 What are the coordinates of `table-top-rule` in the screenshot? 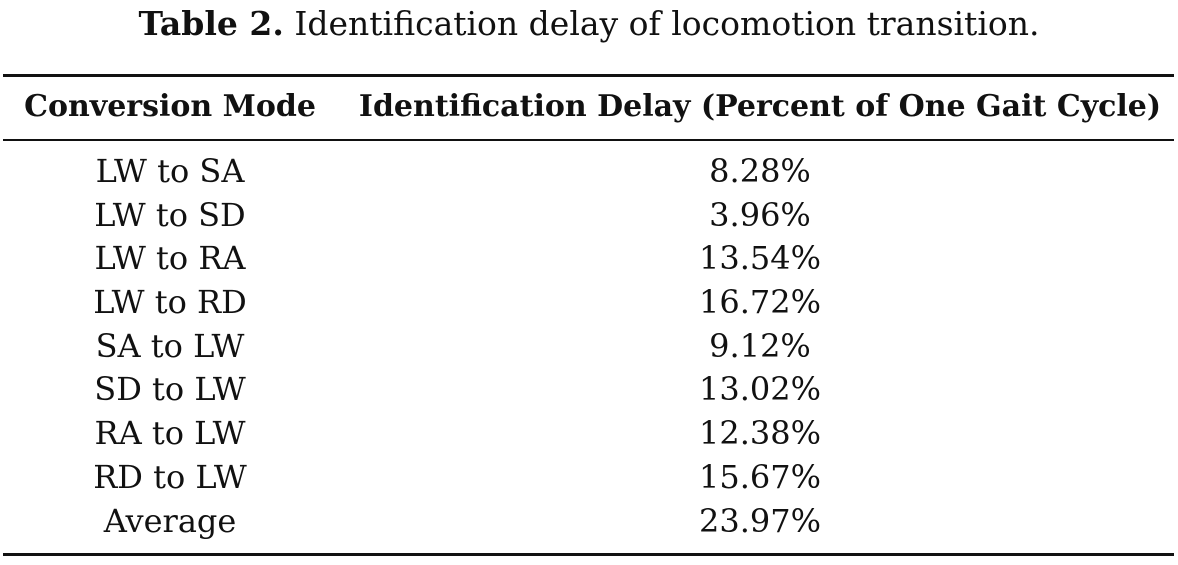 It's located at (588, 75).